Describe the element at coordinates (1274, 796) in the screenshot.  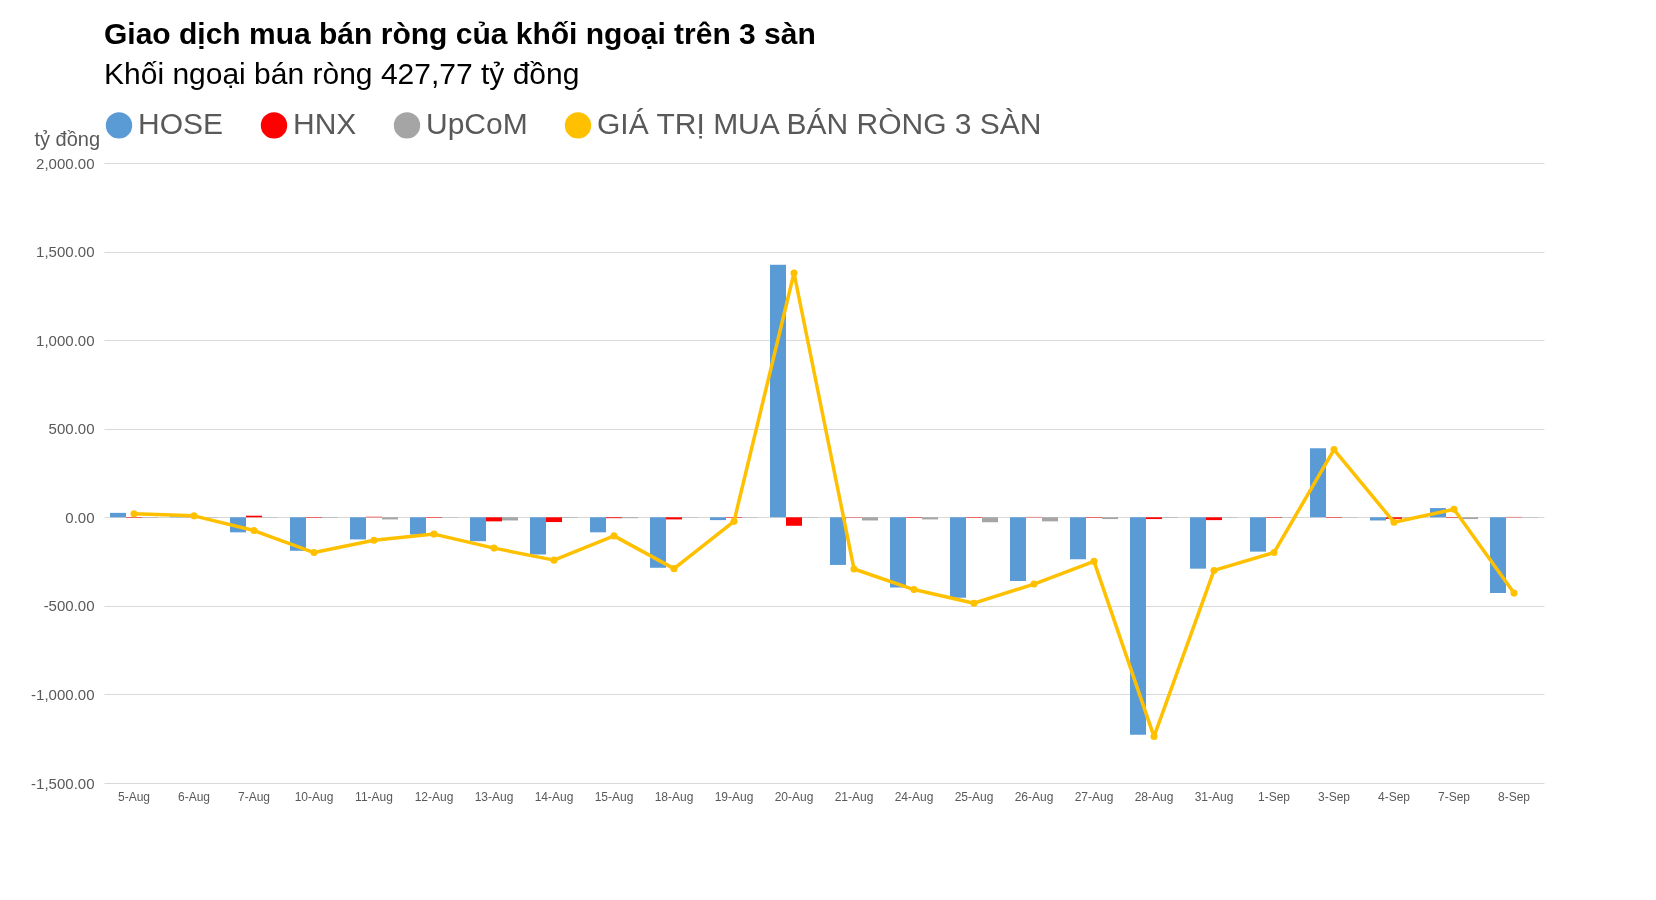
I see `x-tick-label: 1-Sep` at that location.